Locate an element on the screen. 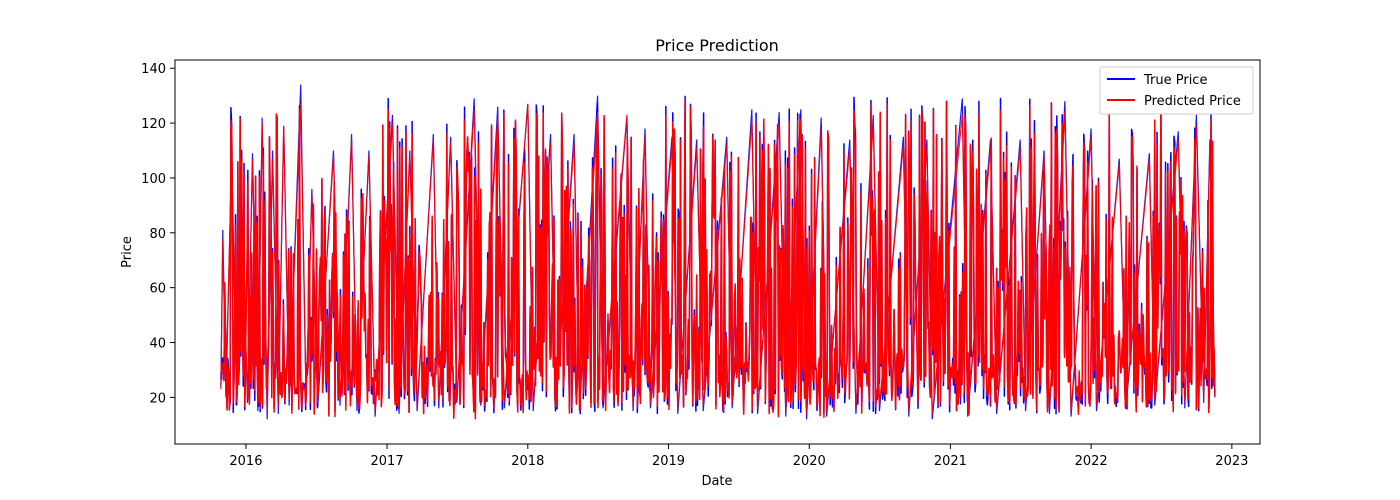 Image resolution: width=1400 pixels, height=500 pixels. x-tick-label: 2022 is located at coordinates (1091, 461).